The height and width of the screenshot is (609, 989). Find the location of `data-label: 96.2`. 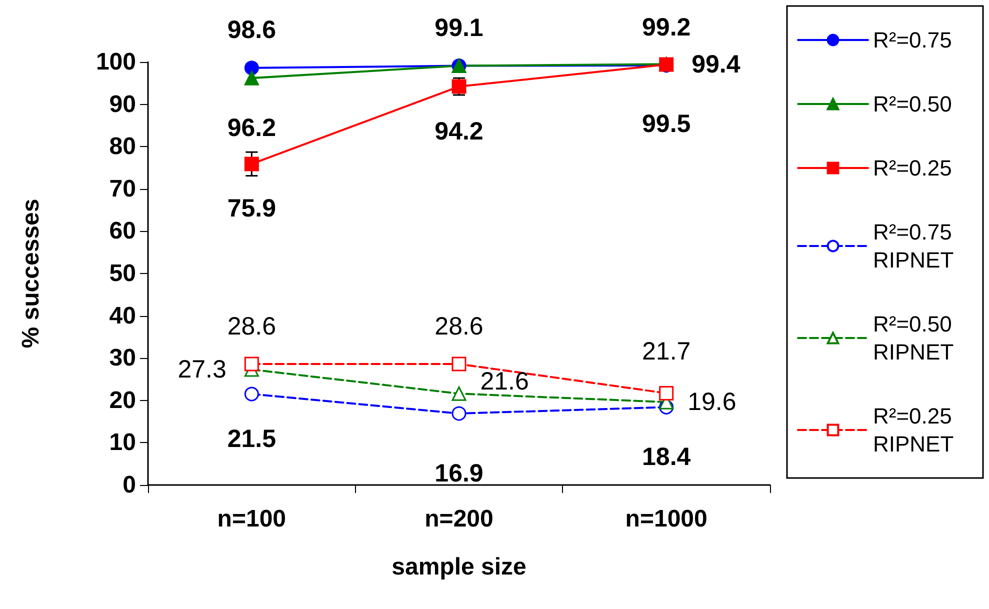

data-label: 96.2 is located at coordinates (251, 128).